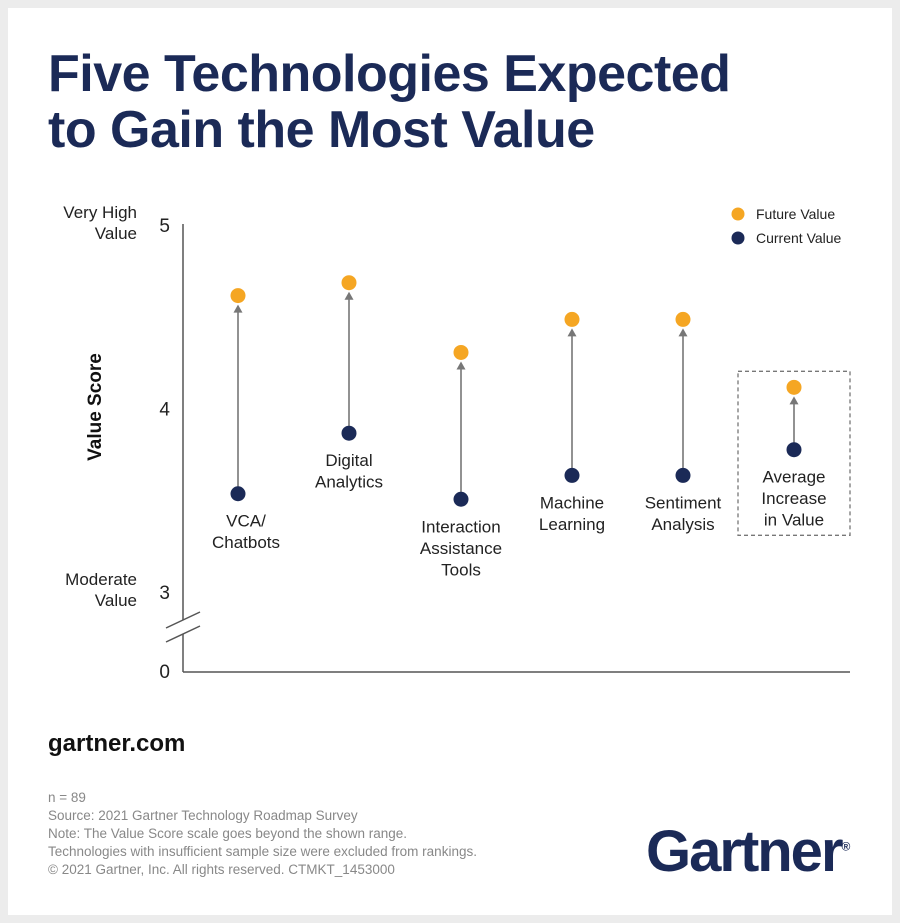 This screenshot has height=923, width=900. What do you see at coordinates (793, 498) in the screenshot?
I see `category-label: Increase` at bounding box center [793, 498].